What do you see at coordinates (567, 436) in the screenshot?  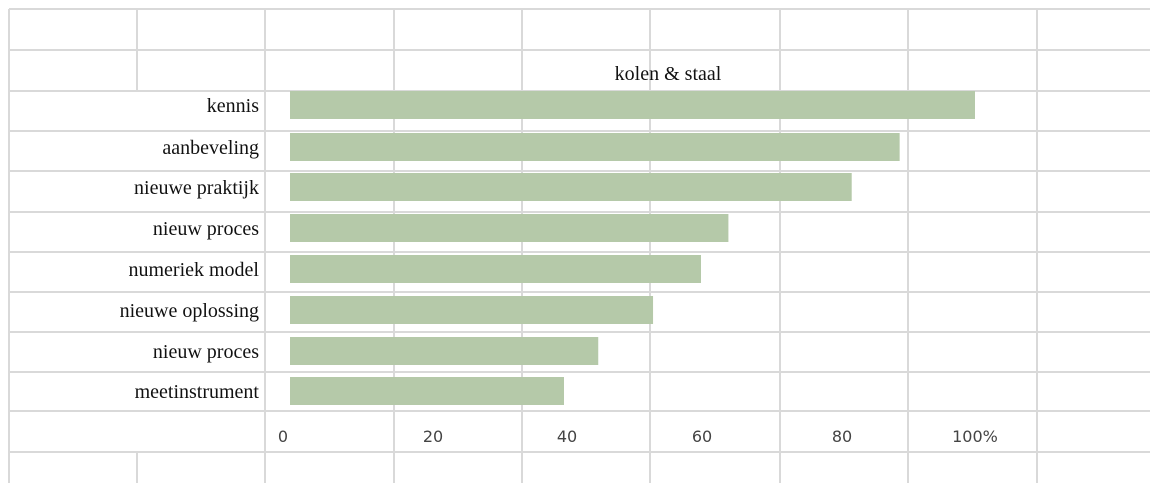 I see `x-tick-label: 40` at bounding box center [567, 436].